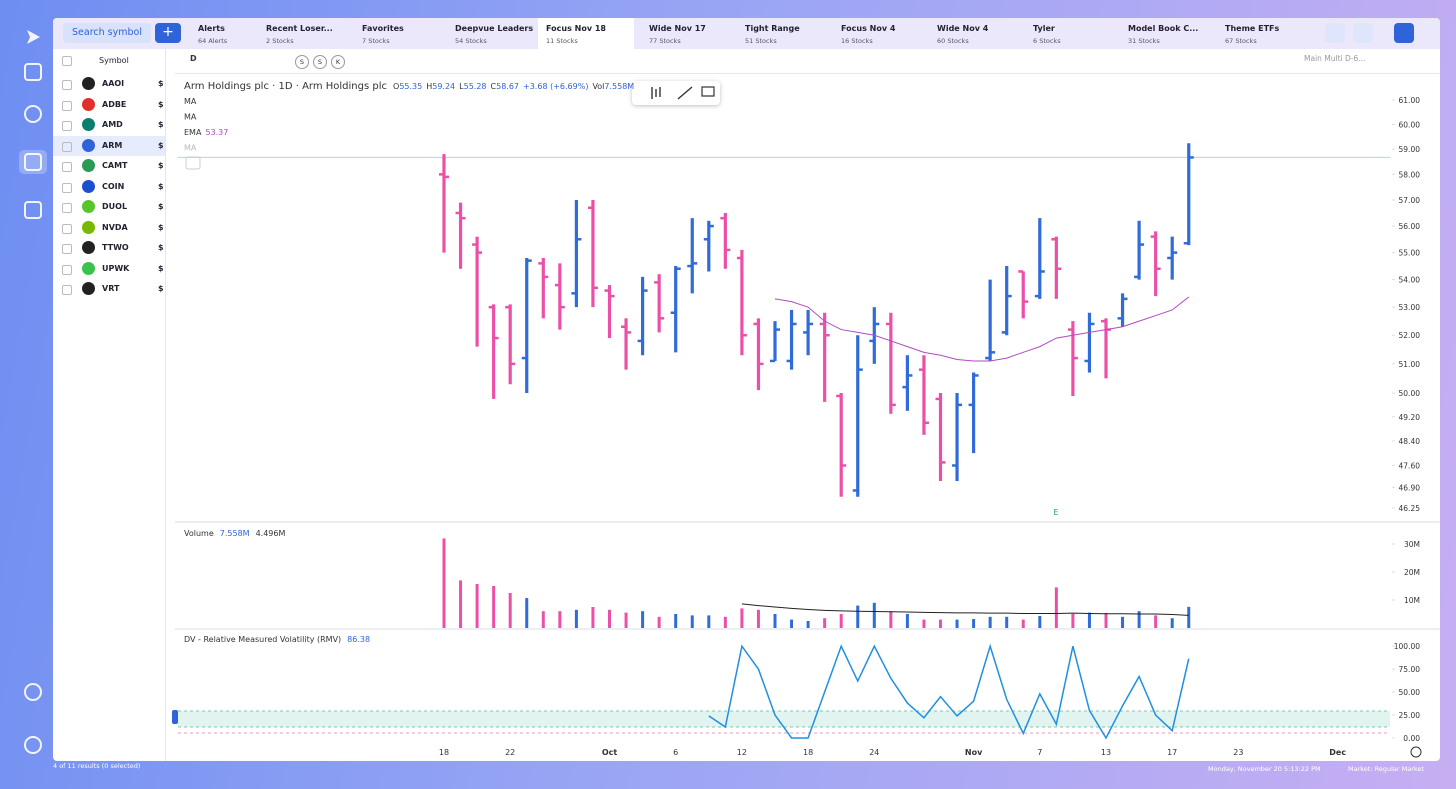 The image size is (1456, 789). I want to click on x-tick-label: 24, so click(874, 752).